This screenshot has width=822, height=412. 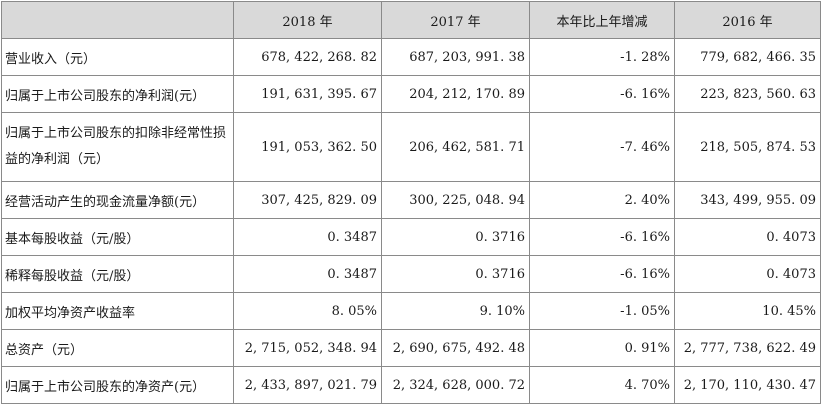 I want to click on row-label: 基本每股收益（元/股）, so click(x=117, y=237).